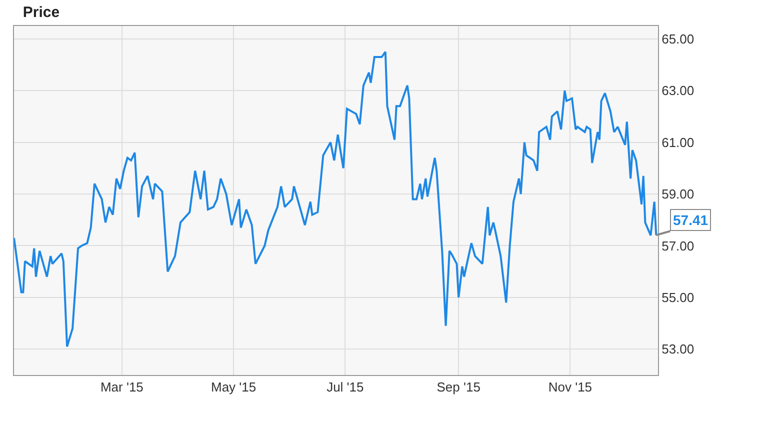 The height and width of the screenshot is (432, 764). What do you see at coordinates (678, 38) in the screenshot?
I see `y-tick-label: 65.00` at bounding box center [678, 38].